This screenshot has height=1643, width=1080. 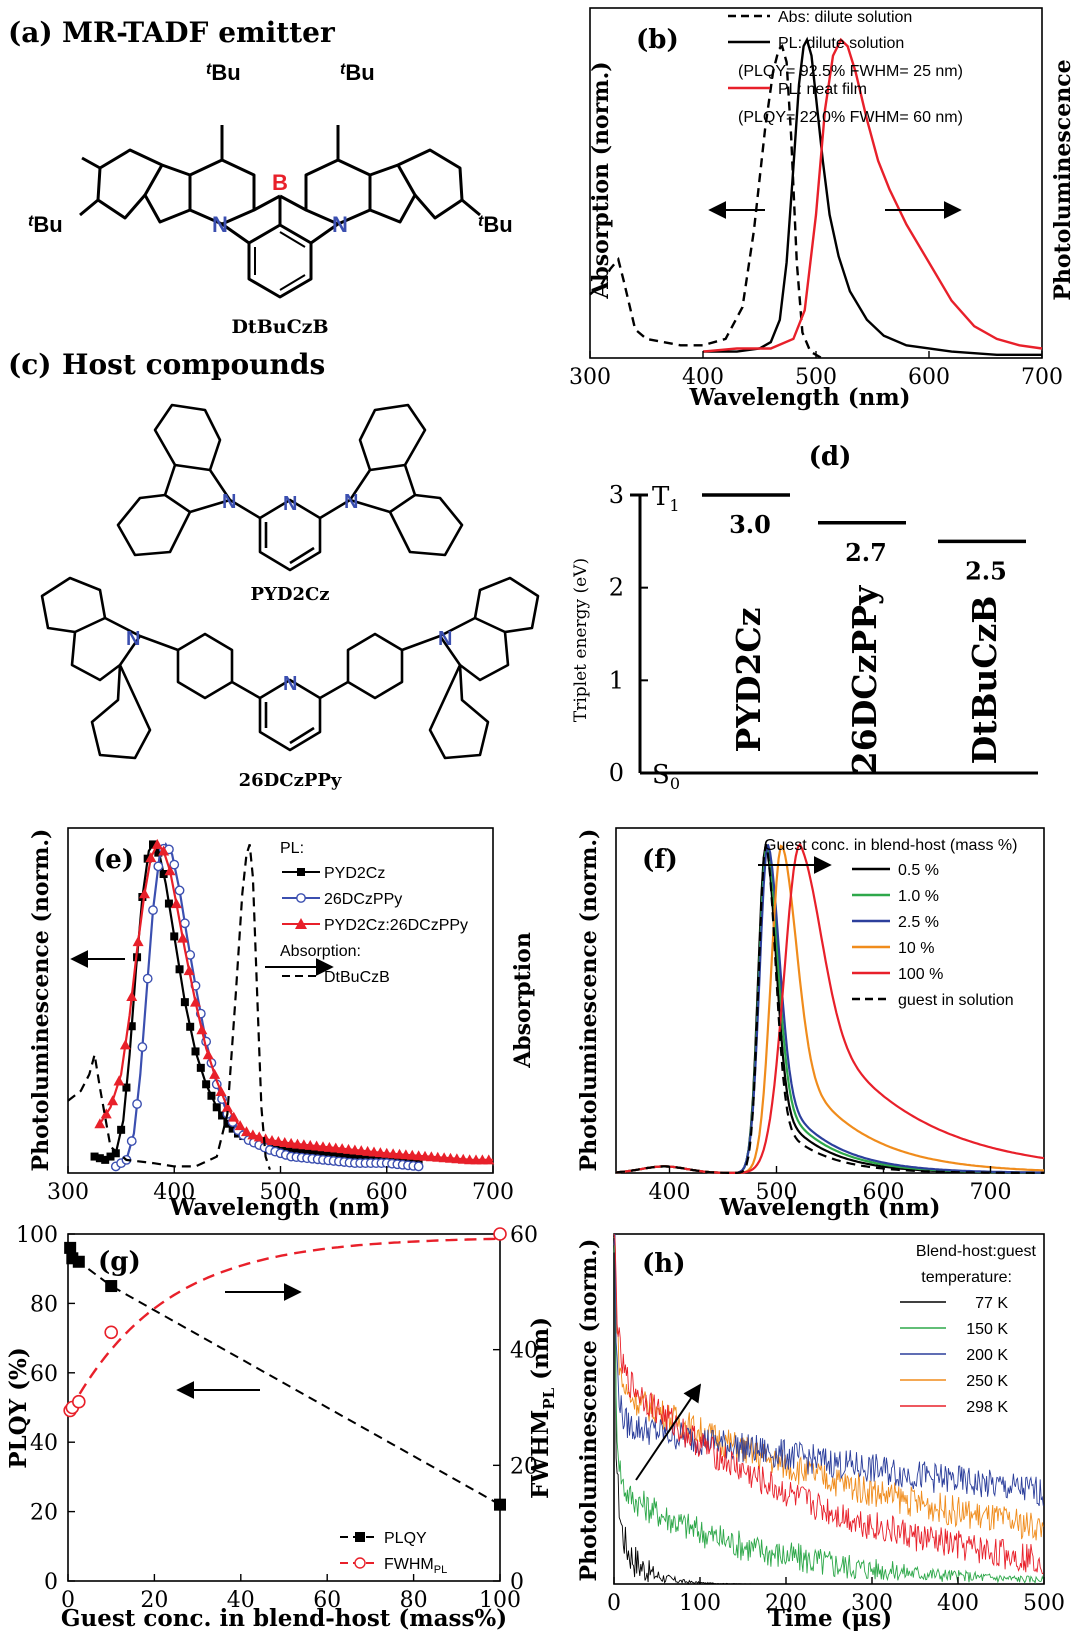 What do you see at coordinates (415, 1566) in the screenshot?
I see `legend-label: FWHMPL` at bounding box center [415, 1566].